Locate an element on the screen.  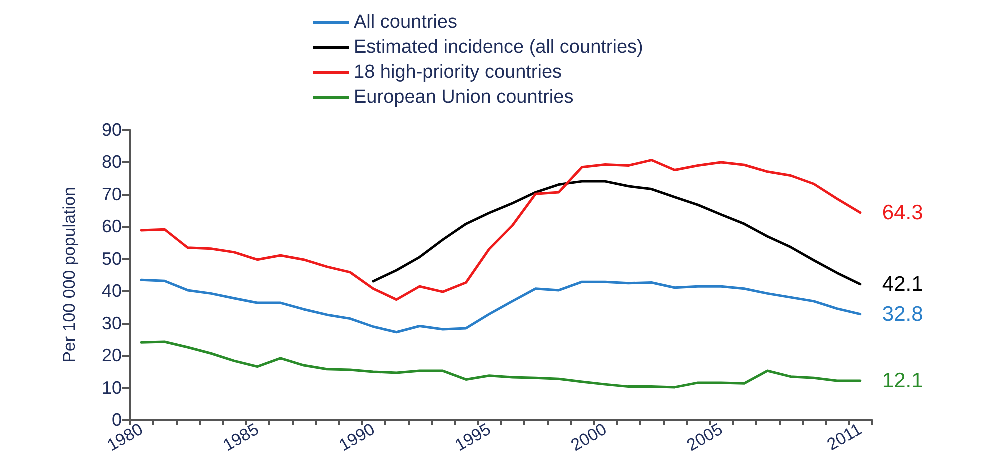
data-label: 32.8 is located at coordinates (903, 314).